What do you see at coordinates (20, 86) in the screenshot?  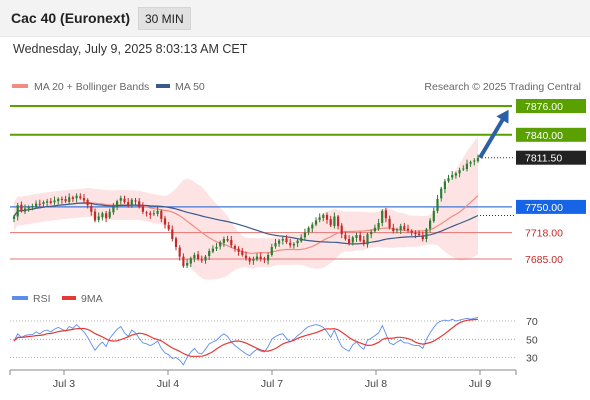 I see `ma20-legend-swatch` at bounding box center [20, 86].